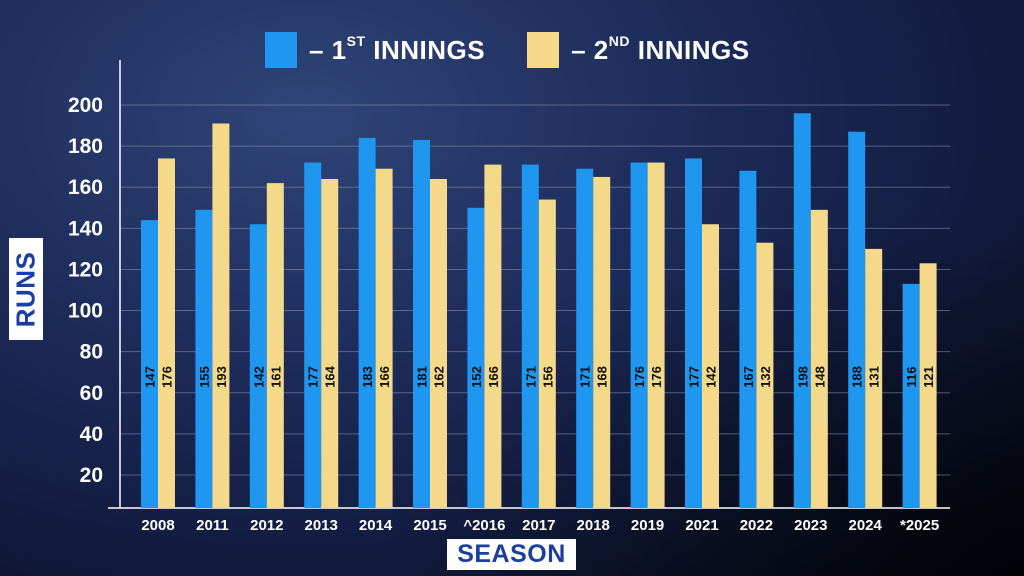 This screenshot has height=576, width=1024. What do you see at coordinates (85, 105) in the screenshot?
I see `y-tick-label: 200` at bounding box center [85, 105].